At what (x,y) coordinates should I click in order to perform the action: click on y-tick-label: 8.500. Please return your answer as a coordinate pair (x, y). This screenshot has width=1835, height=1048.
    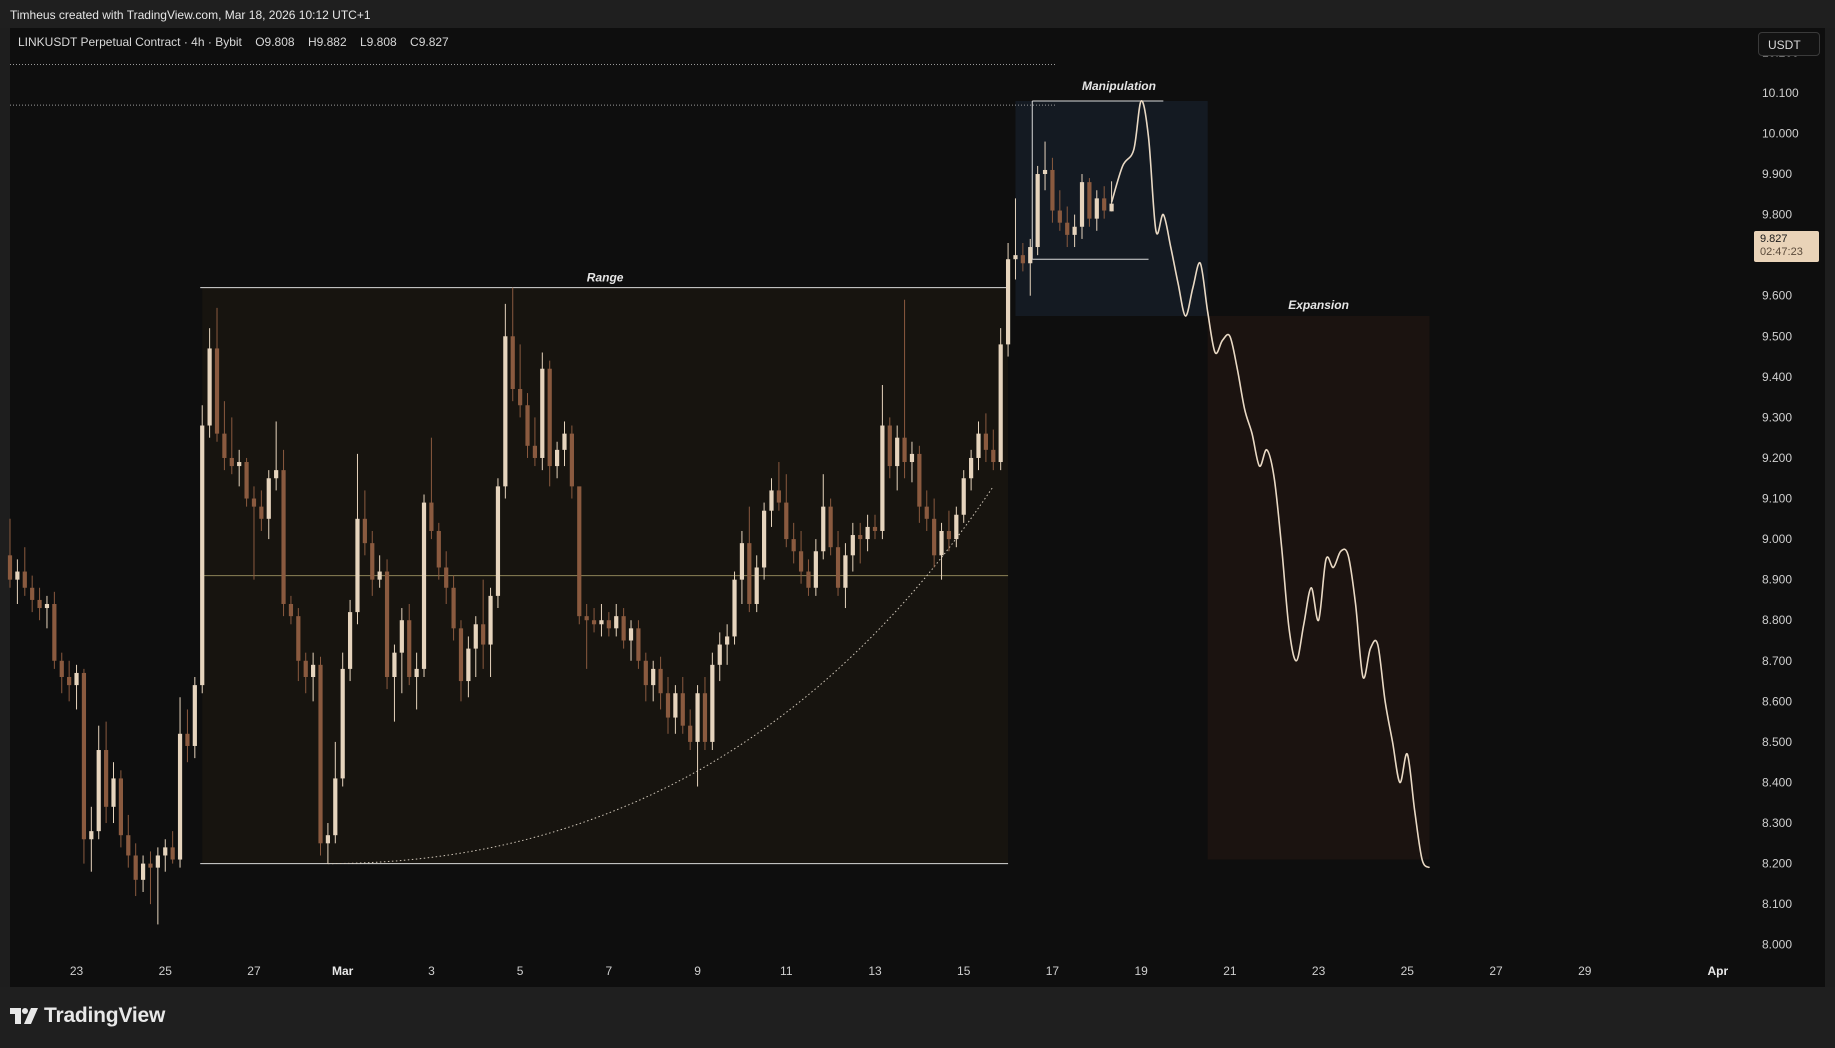
    Looking at the image, I should click on (1777, 742).